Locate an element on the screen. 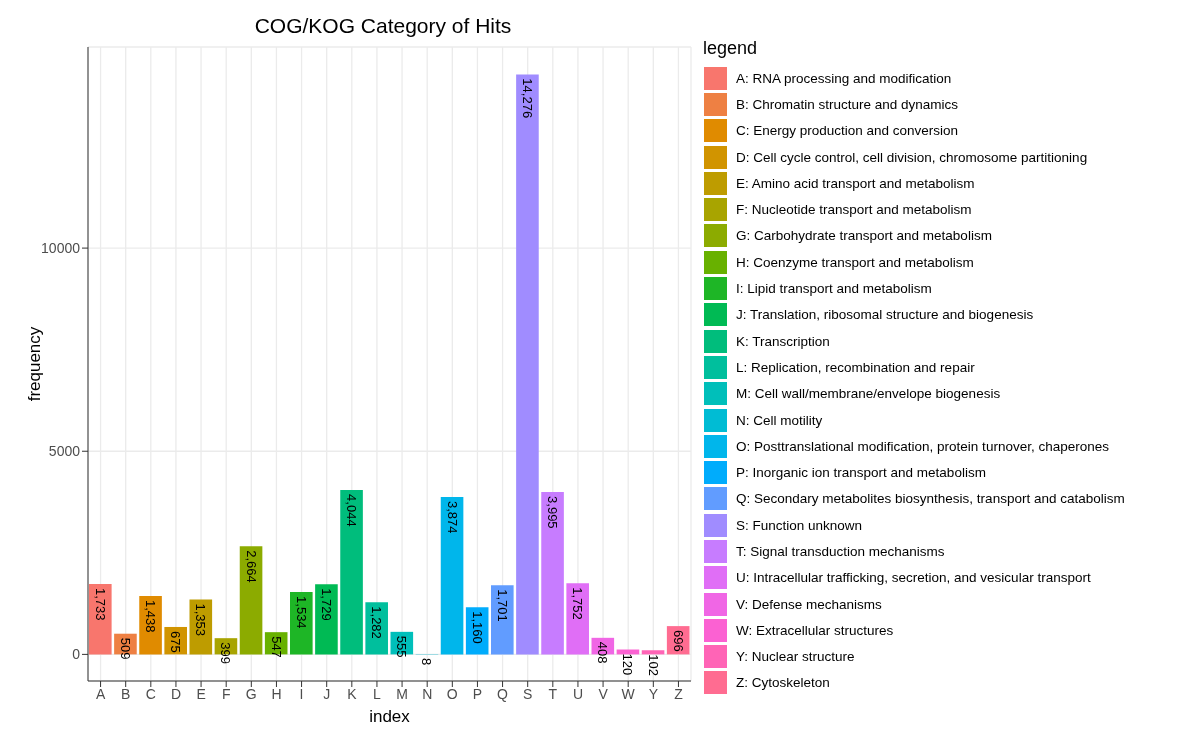  x-tick-label: I is located at coordinates (301, 693).